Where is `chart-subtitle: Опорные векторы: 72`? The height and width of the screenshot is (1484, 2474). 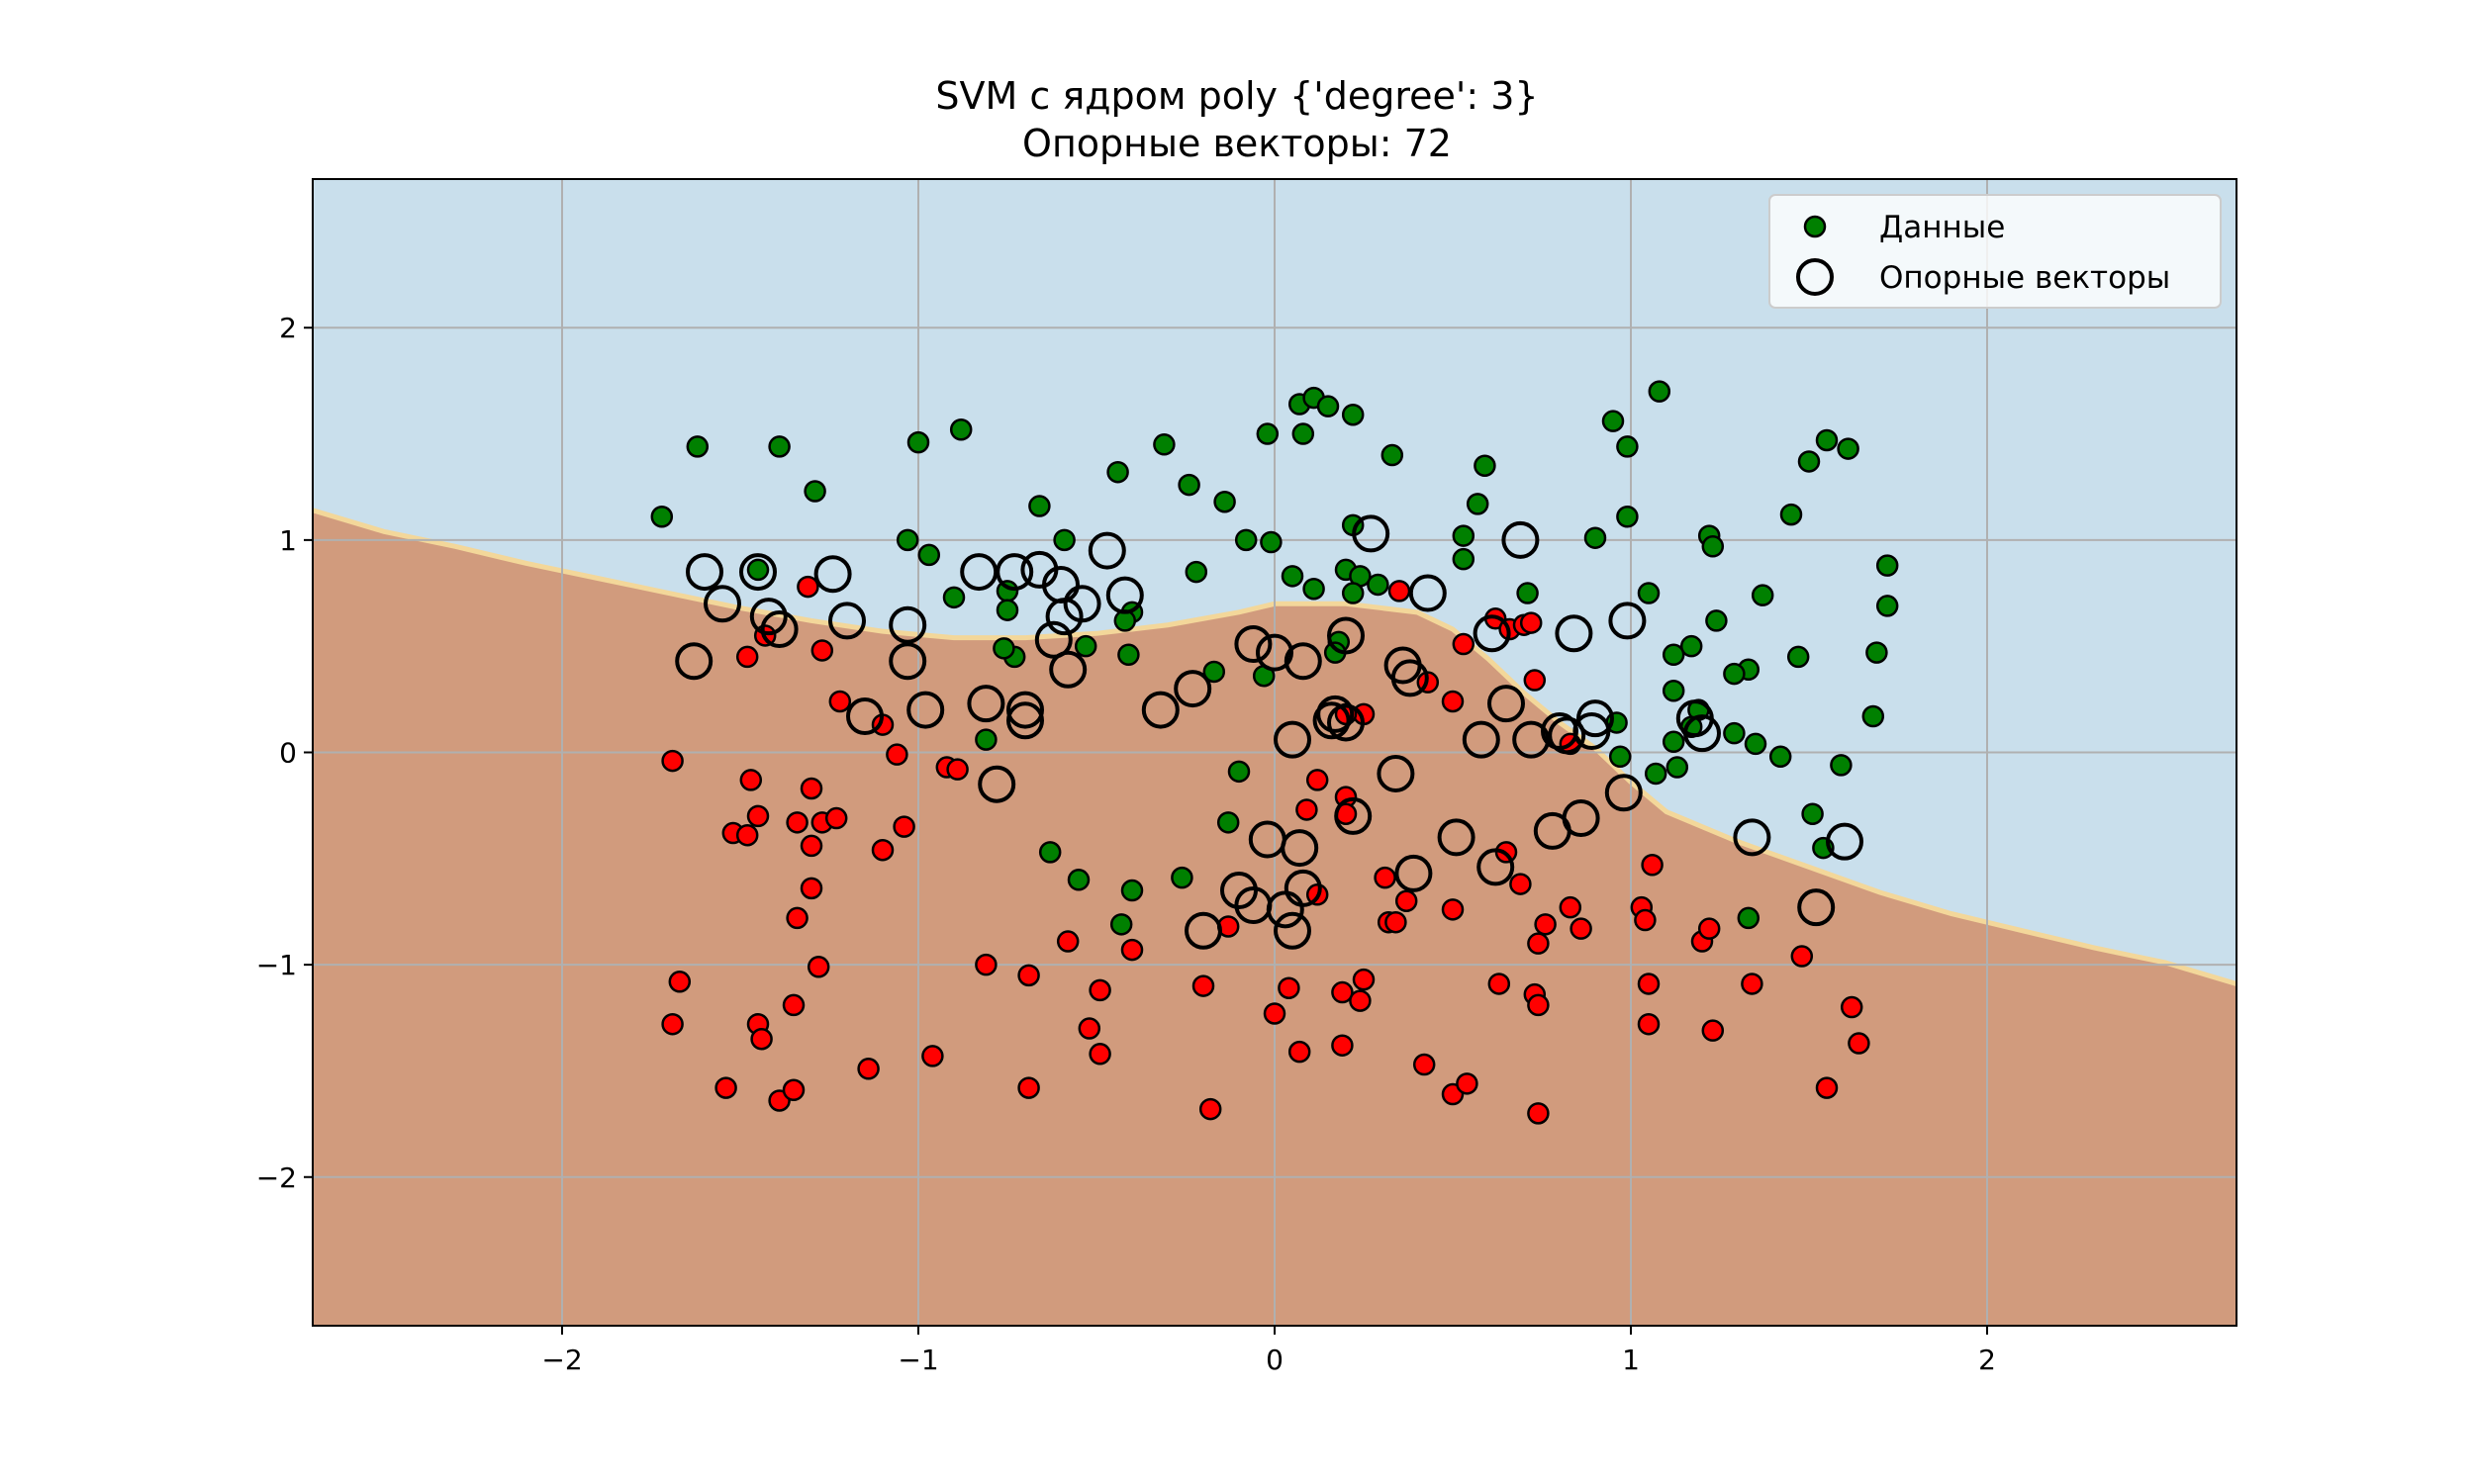
chart-subtitle: Опорные векторы: 72 is located at coordinates (1237, 143).